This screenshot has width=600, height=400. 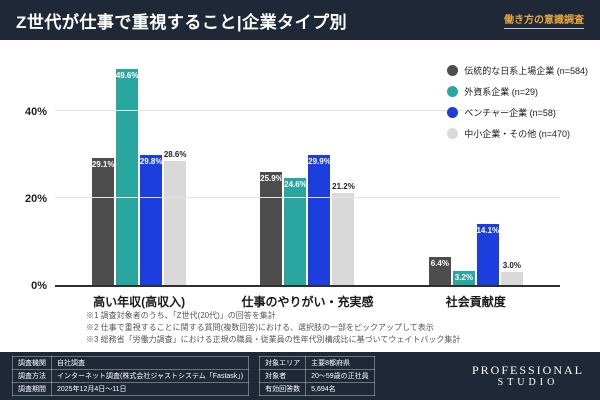 I want to click on survey-meta-row: 有効回答数 5,694名, so click(x=317, y=389).